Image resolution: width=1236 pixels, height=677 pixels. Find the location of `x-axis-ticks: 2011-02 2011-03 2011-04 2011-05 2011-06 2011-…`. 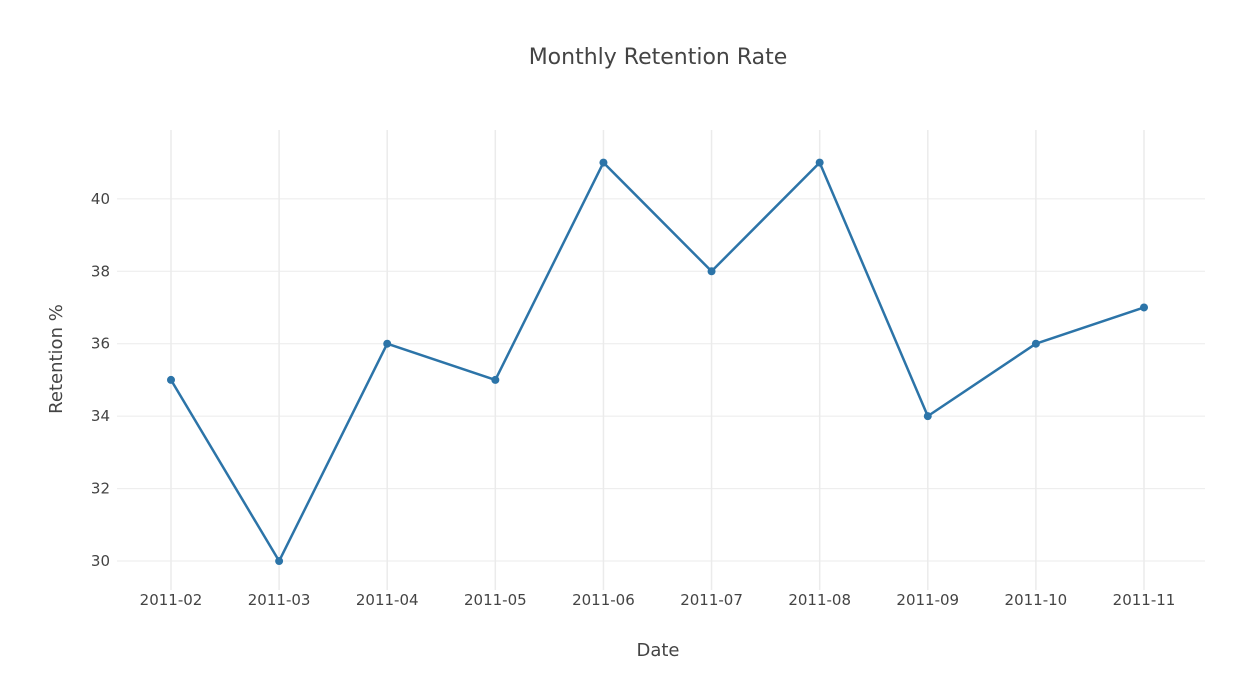

x-axis-ticks: 2011-02 2011-03 2011-04 2011-05 2011-06 2011-… is located at coordinates (658, 600).